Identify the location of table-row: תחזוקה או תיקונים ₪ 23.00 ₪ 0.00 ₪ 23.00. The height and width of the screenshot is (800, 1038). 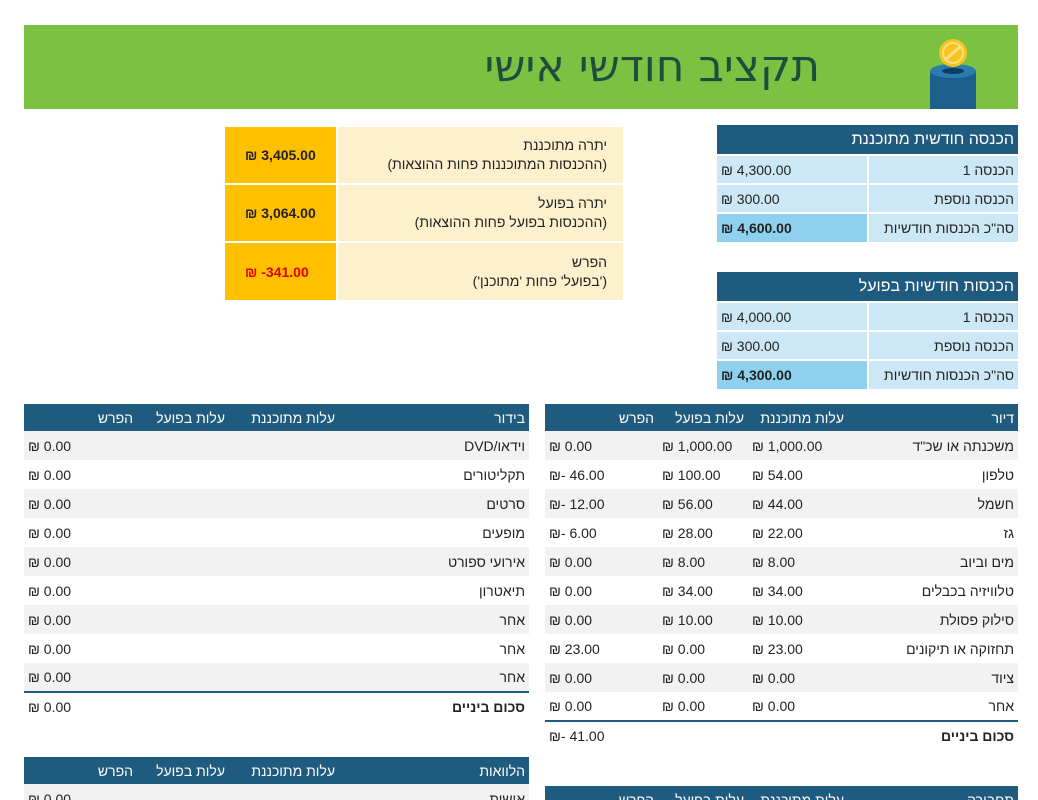
(781, 648).